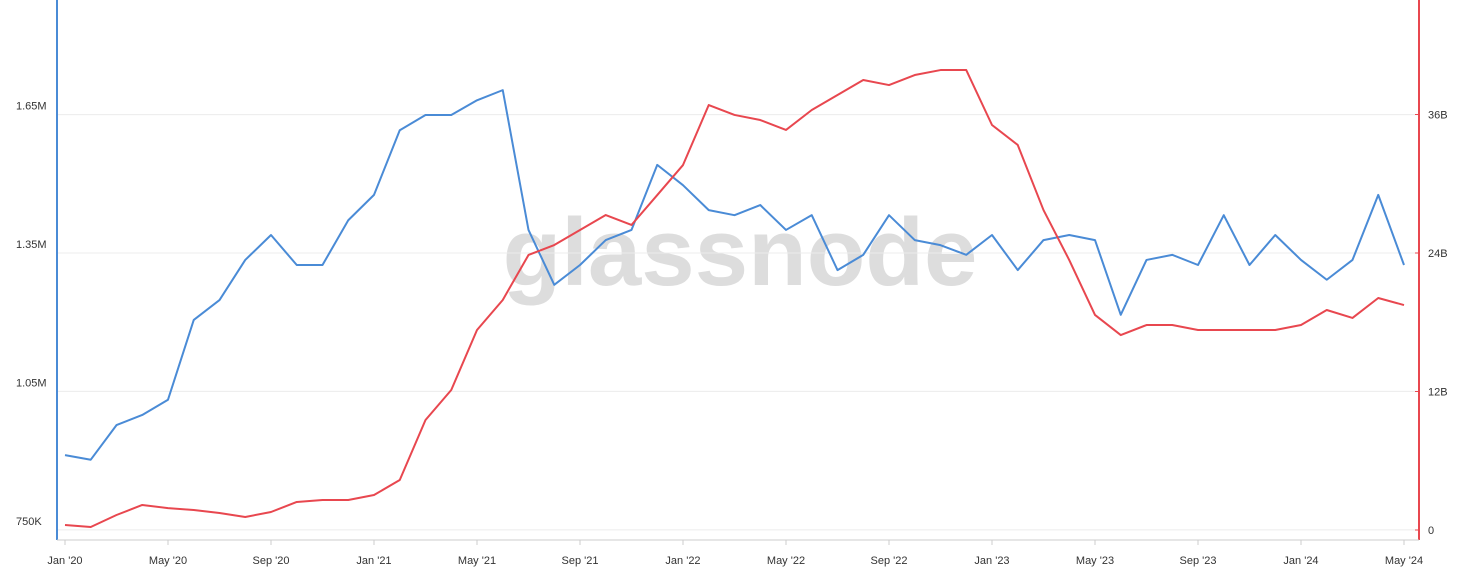  I want to click on x-tick-label: Sep '20, so click(271, 561).